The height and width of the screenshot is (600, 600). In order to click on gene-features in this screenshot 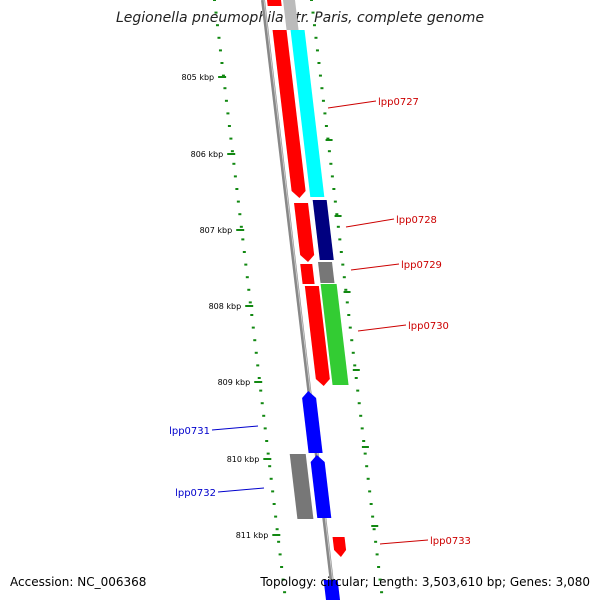, I will do `click(308, 300)`.